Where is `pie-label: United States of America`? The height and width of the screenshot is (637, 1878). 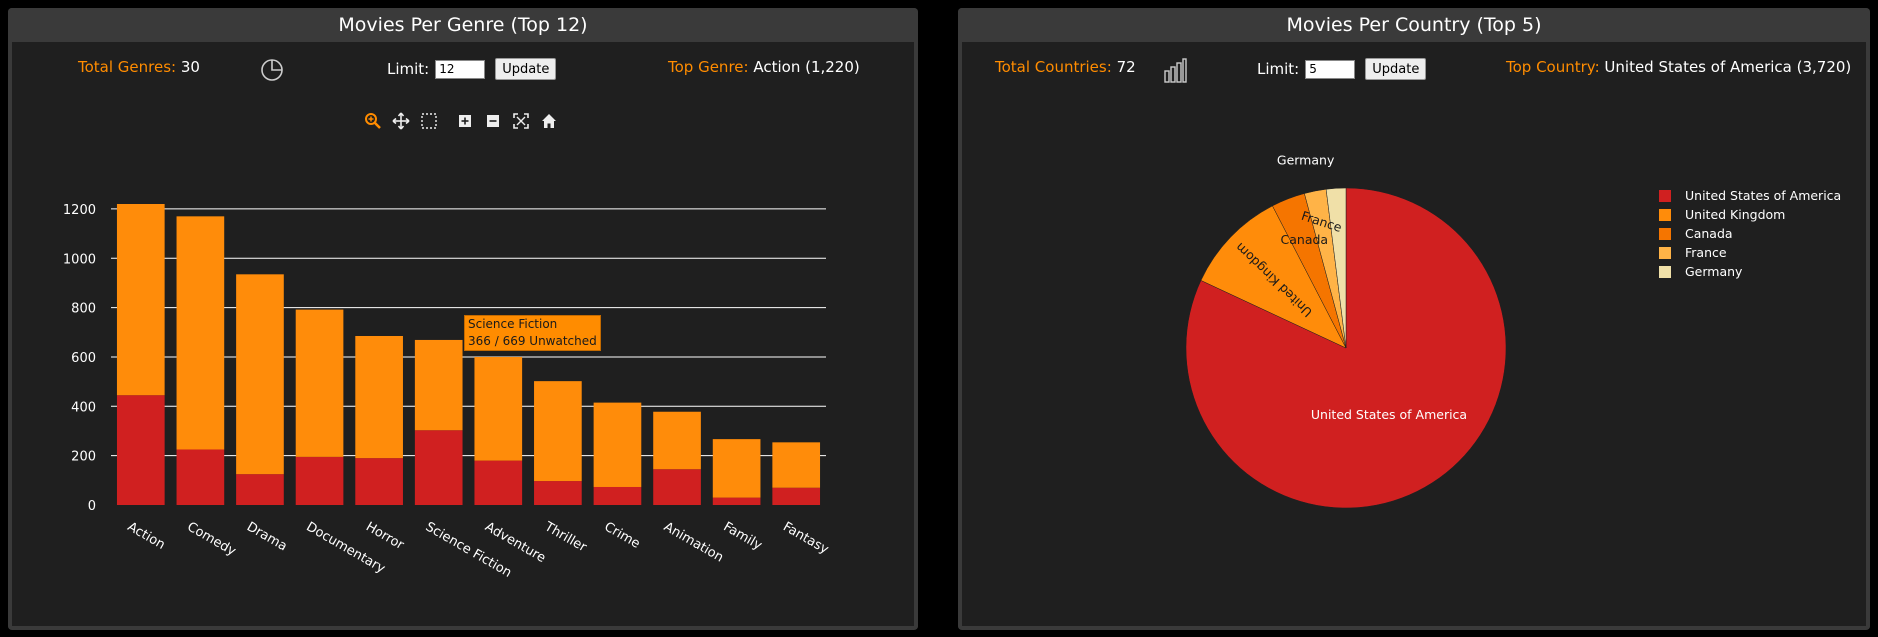
pie-label: United States of America is located at coordinates (1389, 414).